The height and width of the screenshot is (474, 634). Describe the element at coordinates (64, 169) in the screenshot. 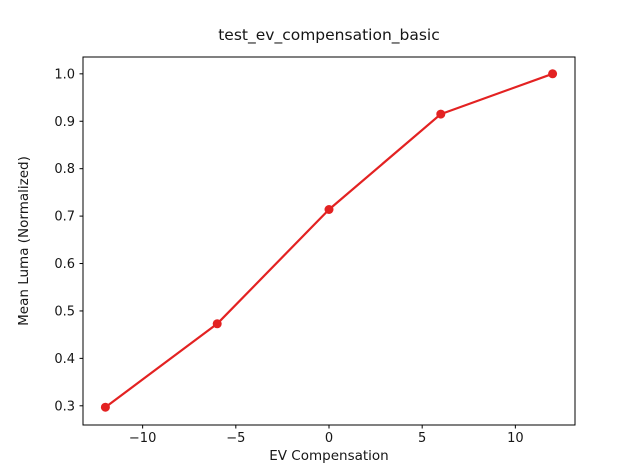

I see `y-tick-label: 0.8` at that location.